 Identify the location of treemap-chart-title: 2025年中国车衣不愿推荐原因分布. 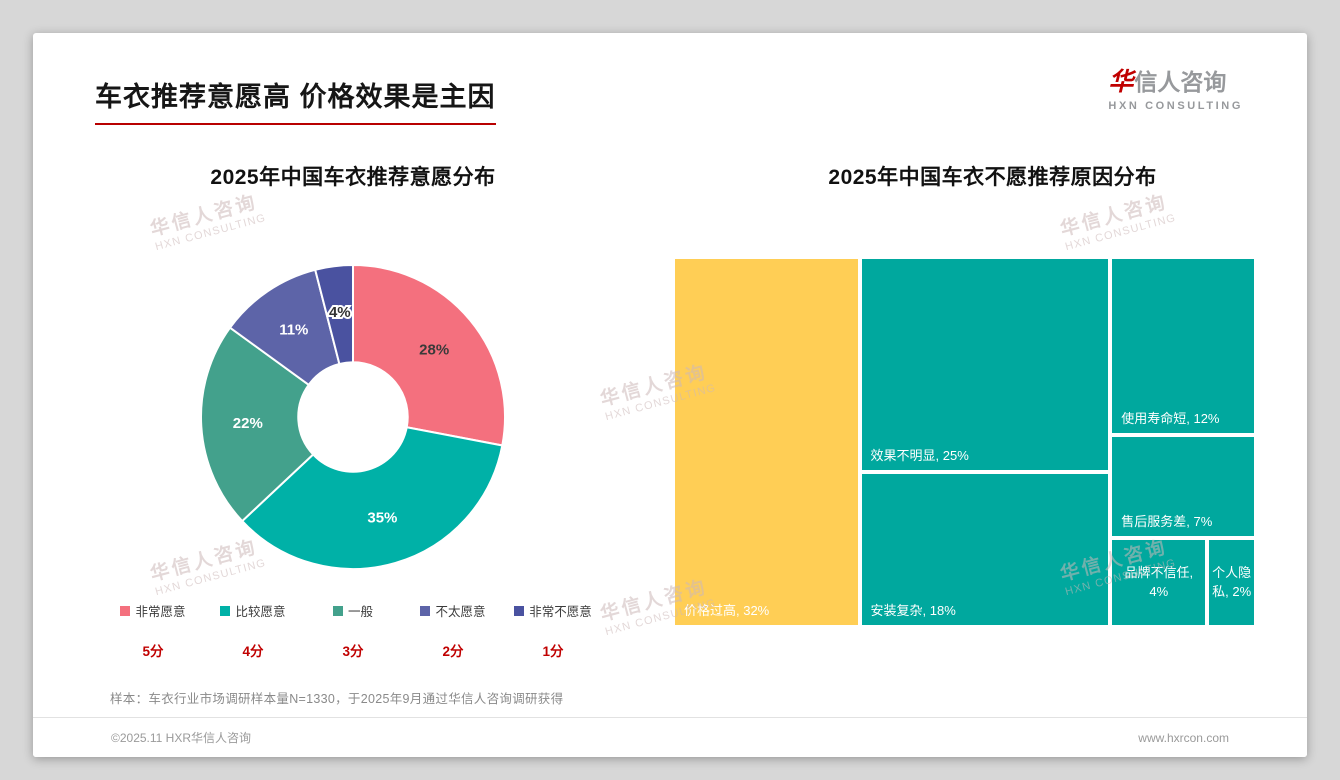
(992, 177).